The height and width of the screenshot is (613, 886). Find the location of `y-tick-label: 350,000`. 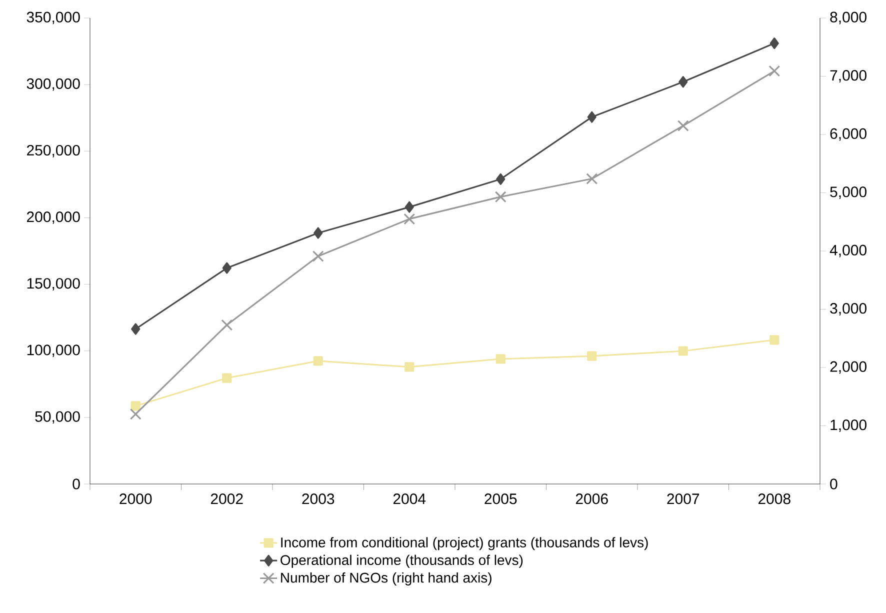

y-tick-label: 350,000 is located at coordinates (53, 18).